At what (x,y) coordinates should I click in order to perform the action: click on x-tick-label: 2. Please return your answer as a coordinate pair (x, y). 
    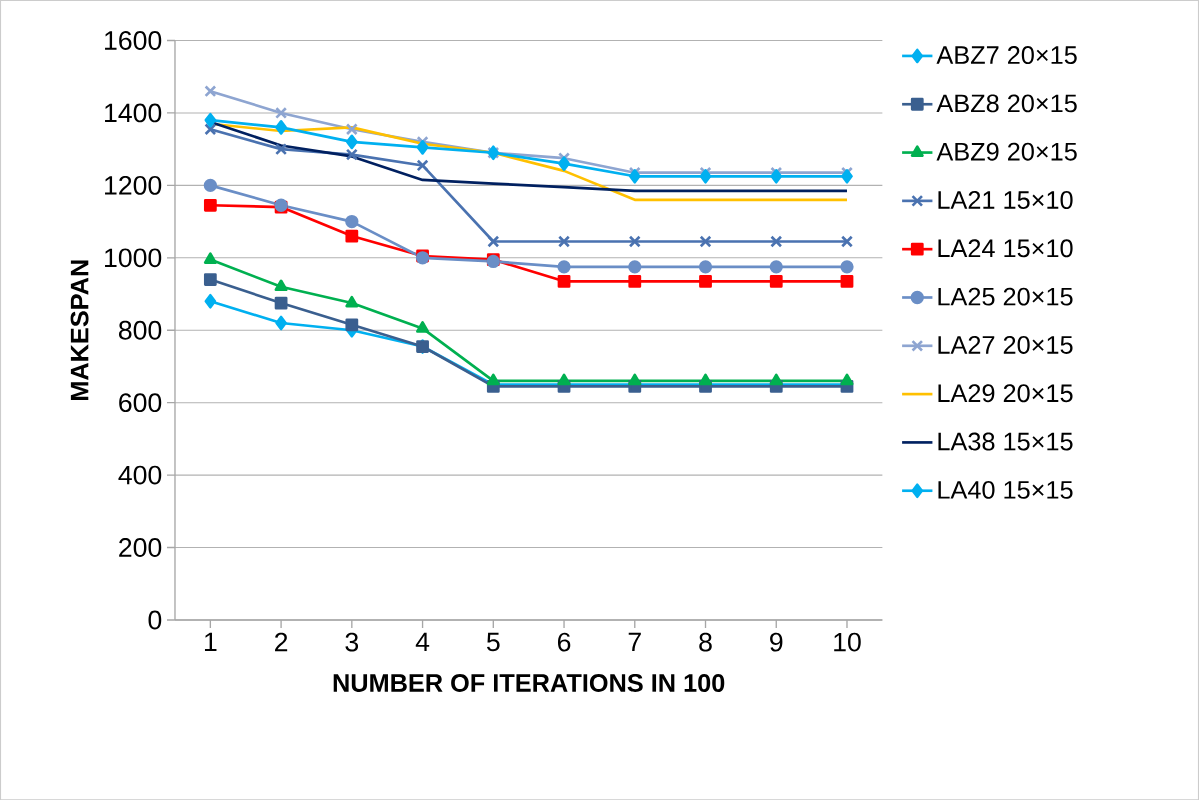
    Looking at the image, I should click on (281, 642).